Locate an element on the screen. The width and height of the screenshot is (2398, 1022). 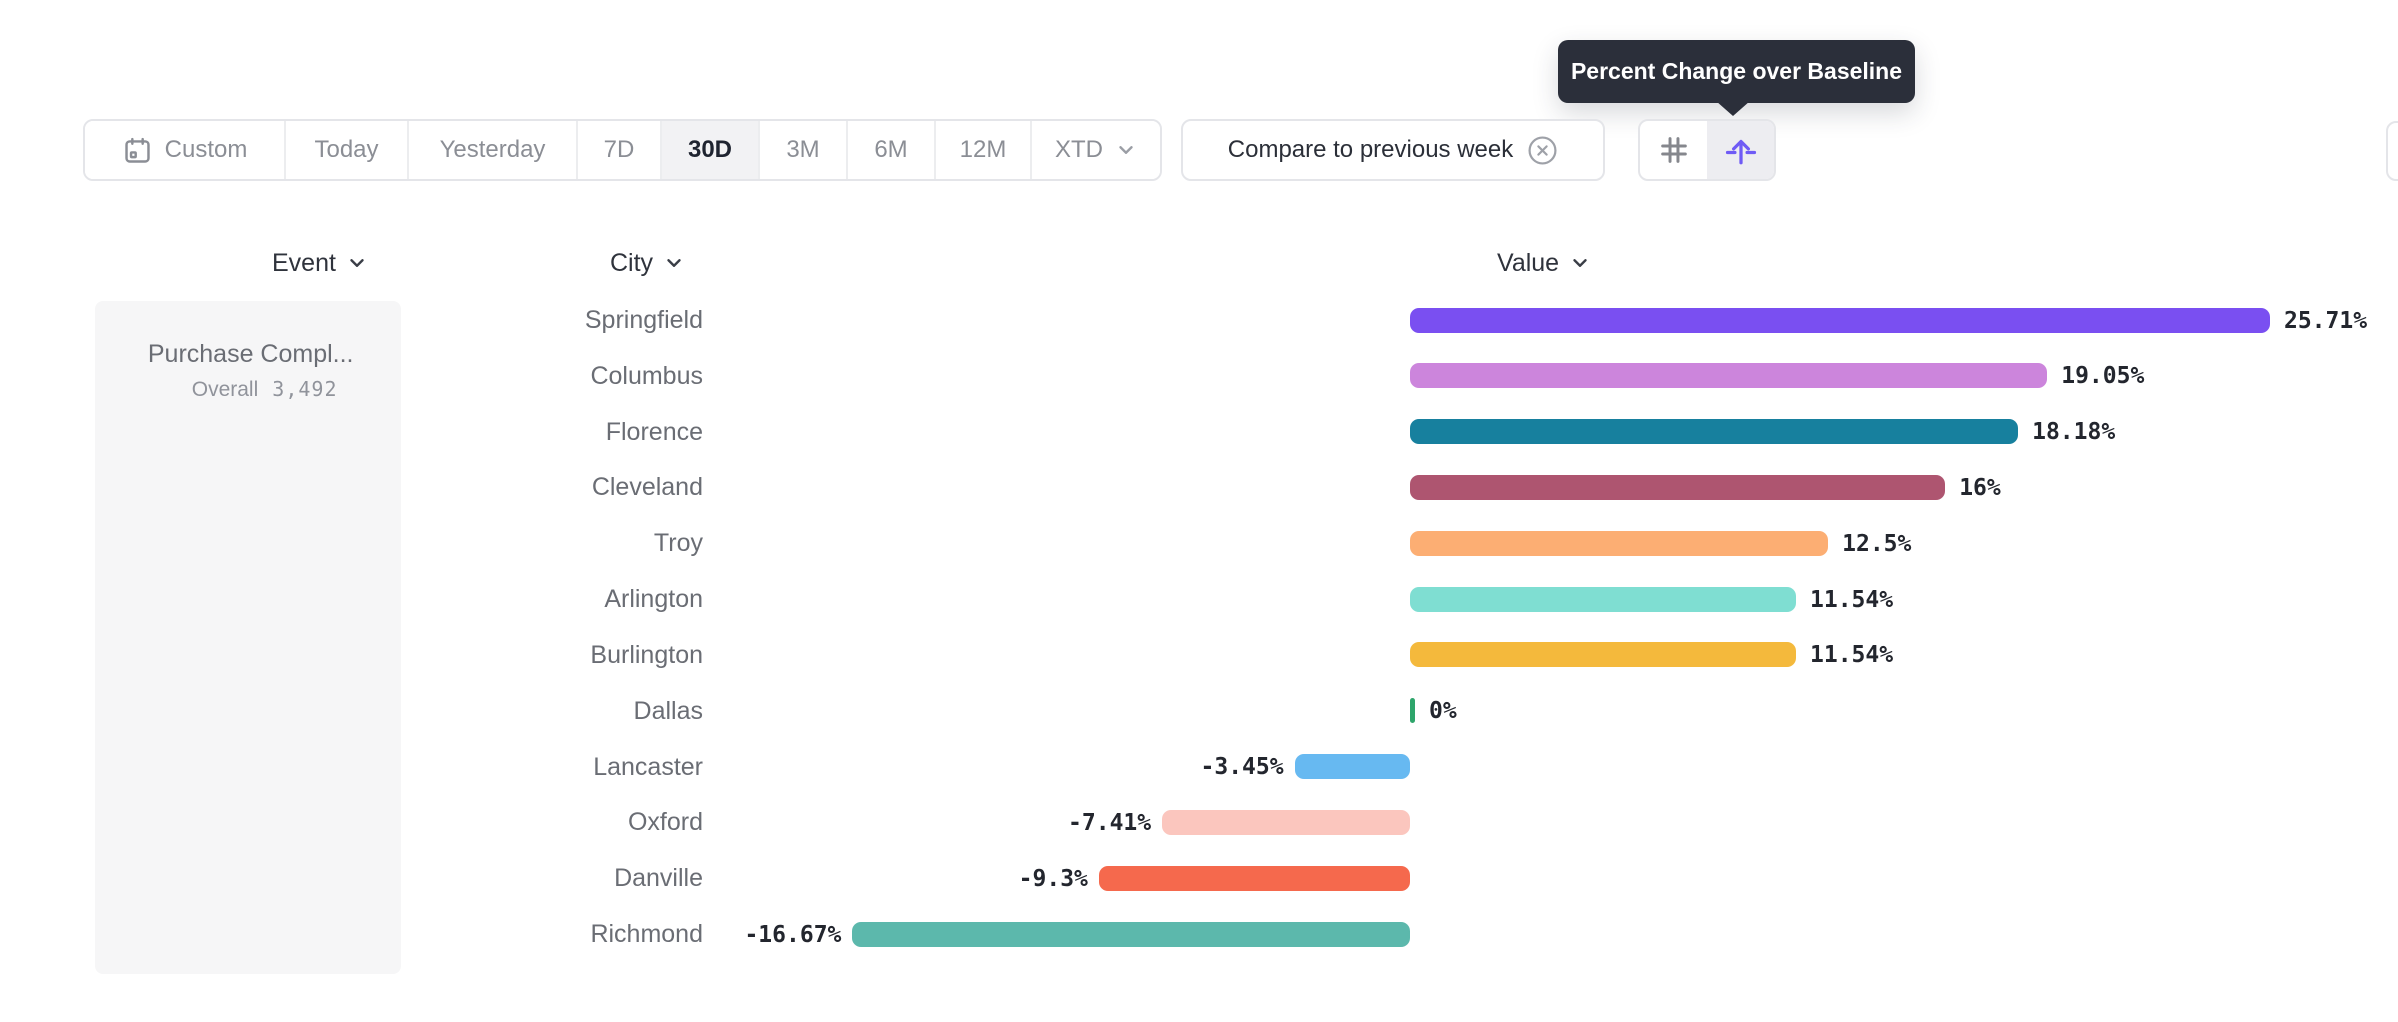
bar-troy is located at coordinates (1619, 543).